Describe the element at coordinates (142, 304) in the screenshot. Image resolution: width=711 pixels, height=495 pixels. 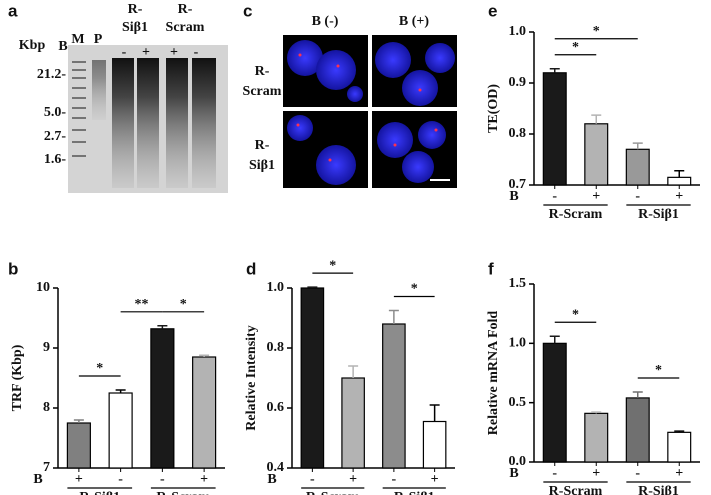
I see `significance-label: **` at that location.